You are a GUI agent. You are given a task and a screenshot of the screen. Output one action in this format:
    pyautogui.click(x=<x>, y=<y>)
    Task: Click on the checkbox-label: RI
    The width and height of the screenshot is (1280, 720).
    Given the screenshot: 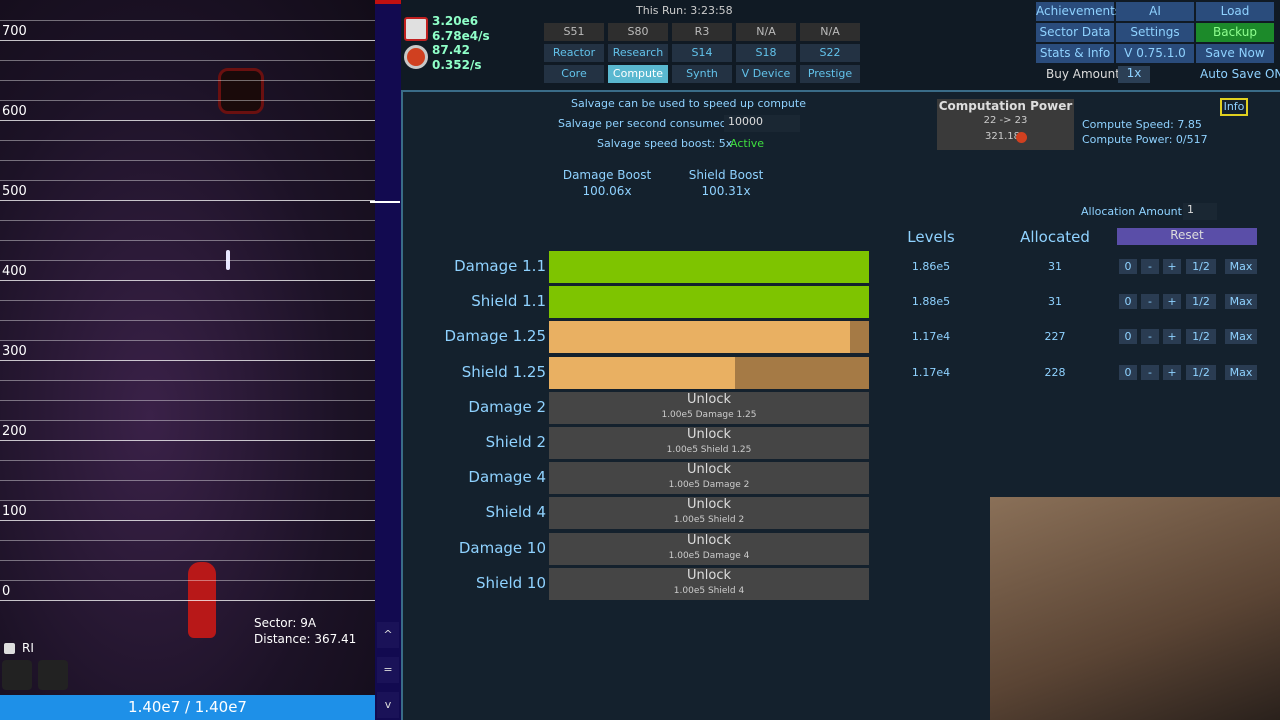 What is the action you would take?
    pyautogui.click(x=28, y=648)
    